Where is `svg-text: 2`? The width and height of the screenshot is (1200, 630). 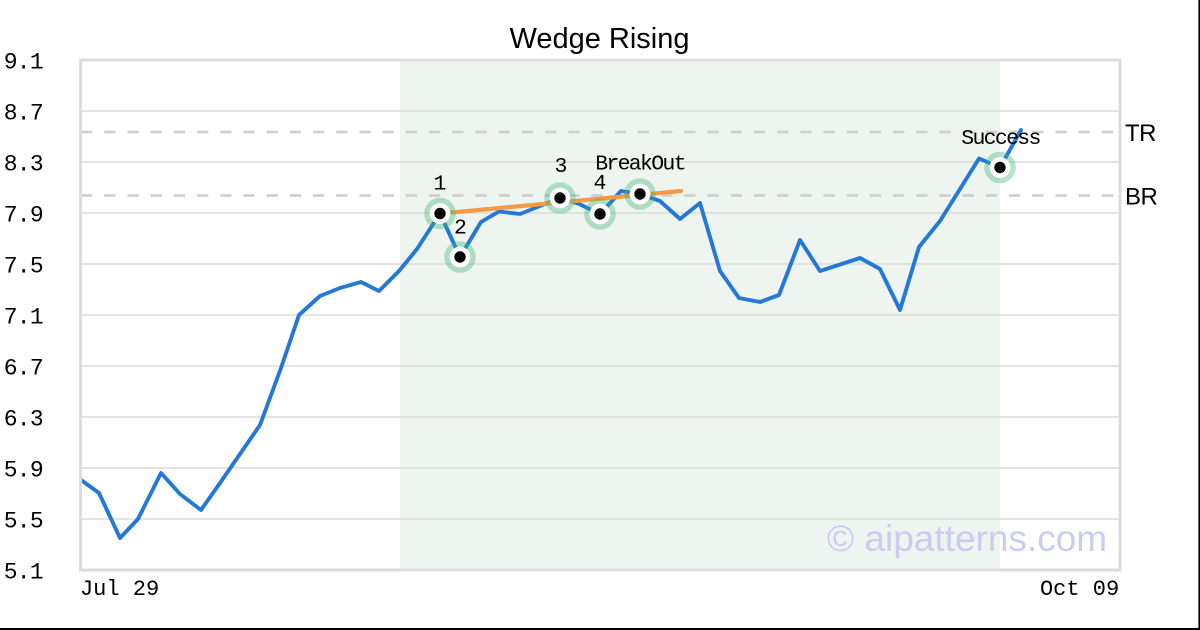 svg-text: 2 is located at coordinates (460, 229).